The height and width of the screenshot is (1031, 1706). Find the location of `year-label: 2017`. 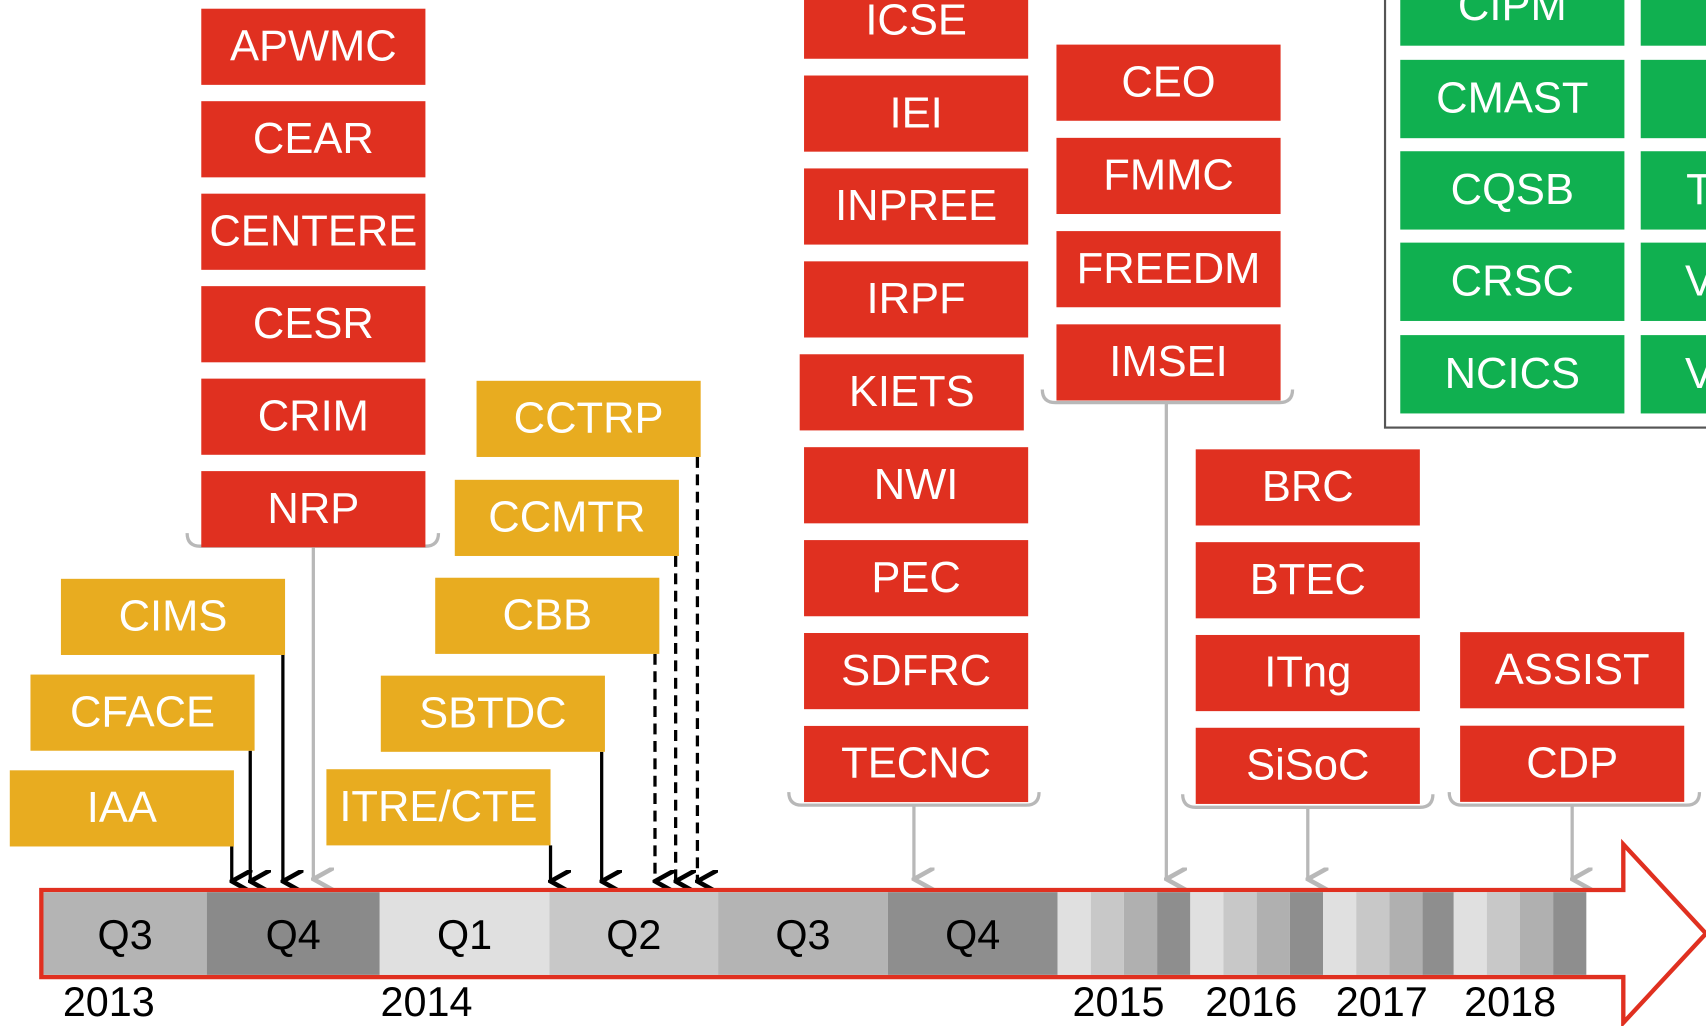

year-label: 2017 is located at coordinates (1382, 1002).